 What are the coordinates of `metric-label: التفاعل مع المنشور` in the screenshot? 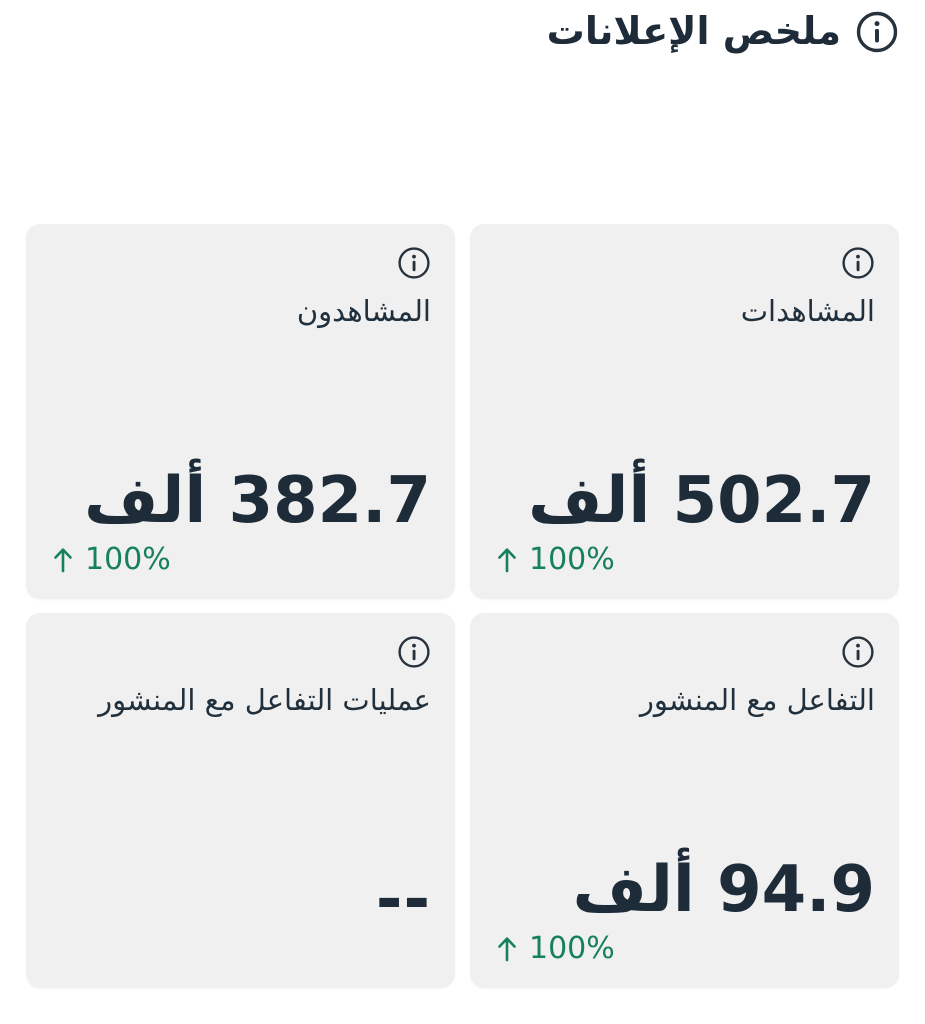 It's located at (757, 700).